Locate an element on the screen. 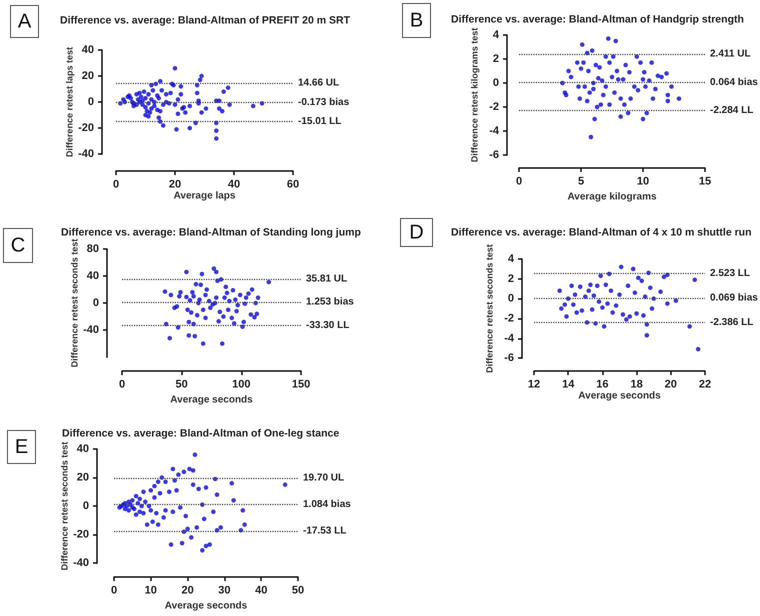  chart-title: Difference vs. average: Bland-Altman of Standing long jump is located at coordinates (211, 232).